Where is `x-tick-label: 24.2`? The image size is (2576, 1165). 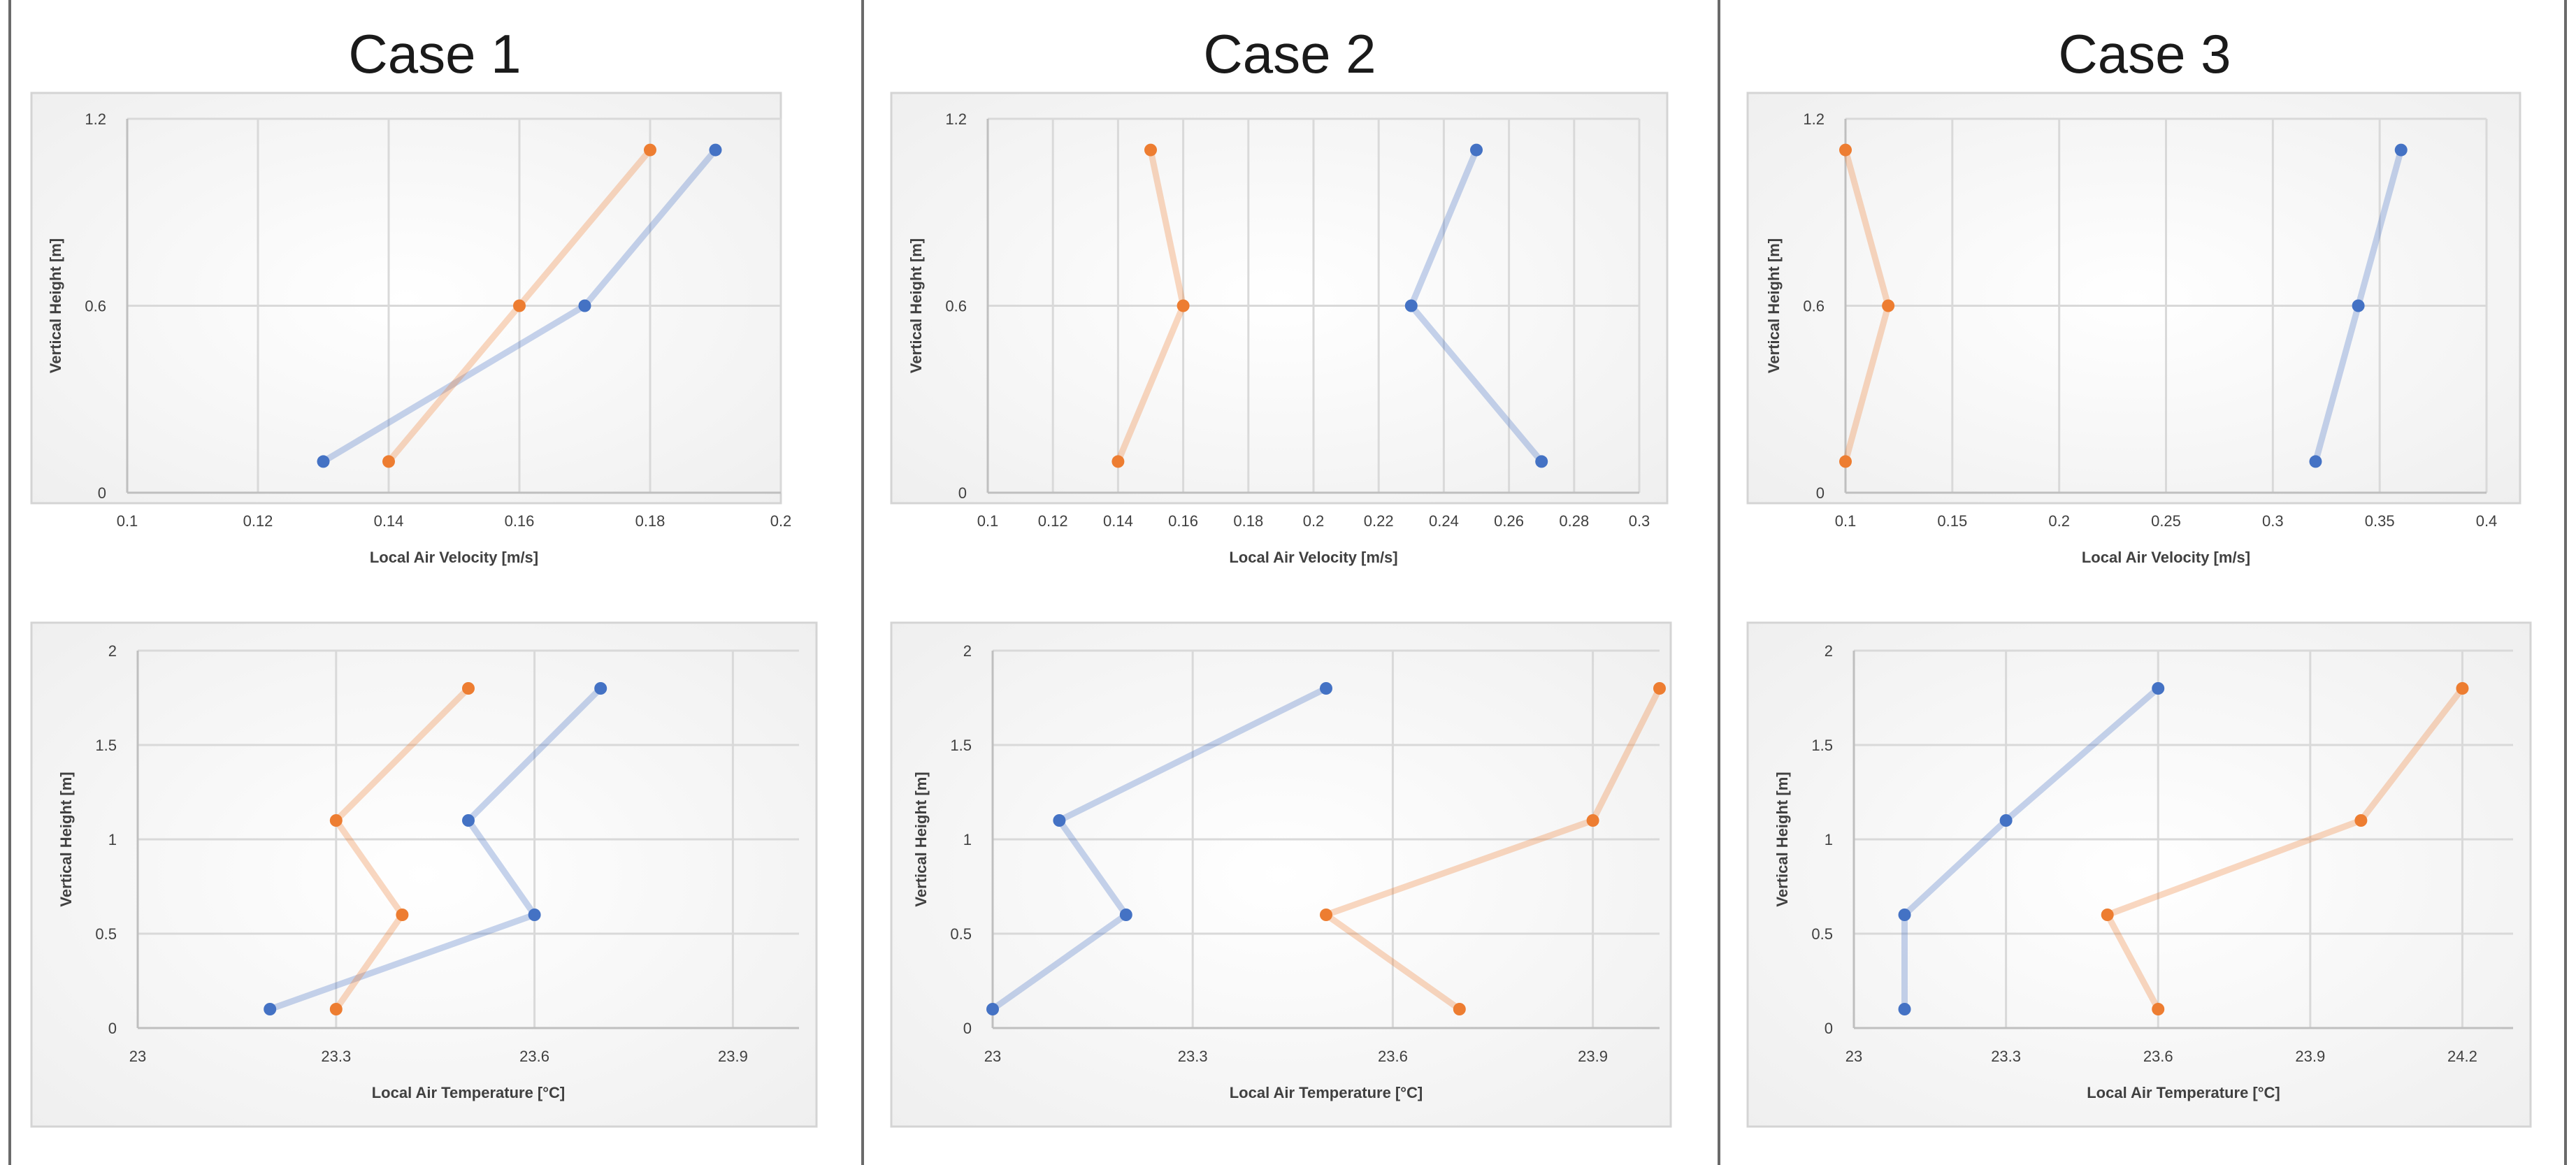
x-tick-label: 24.2 is located at coordinates (2462, 1056).